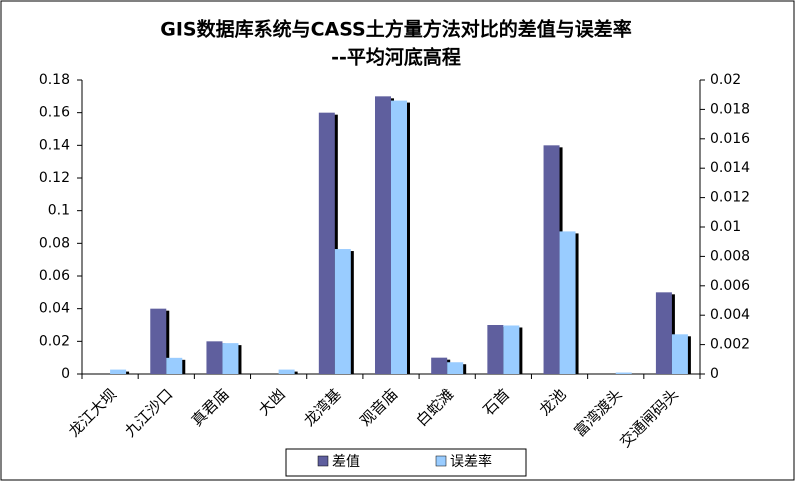 This screenshot has height=482, width=796. I want to click on y-tick-label: 0.12, so click(54, 178).